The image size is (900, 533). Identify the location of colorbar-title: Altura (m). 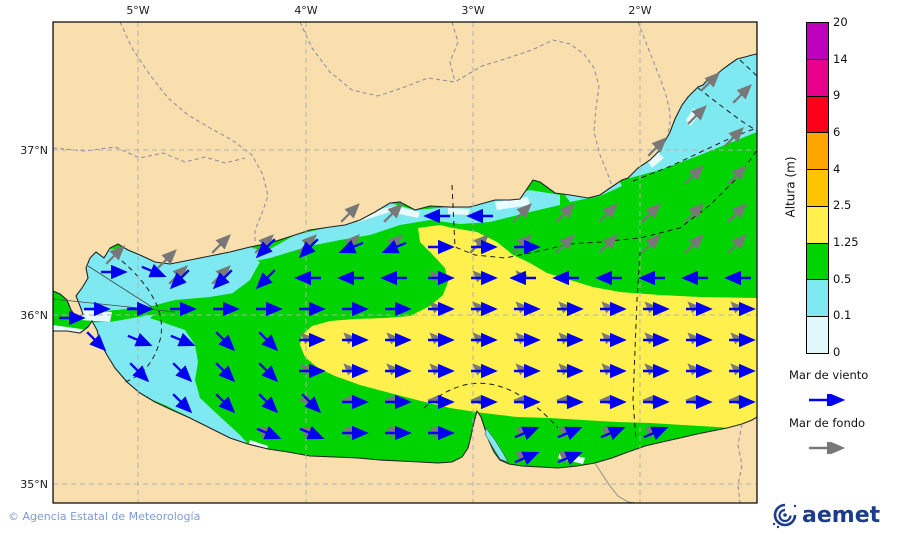
(790, 187).